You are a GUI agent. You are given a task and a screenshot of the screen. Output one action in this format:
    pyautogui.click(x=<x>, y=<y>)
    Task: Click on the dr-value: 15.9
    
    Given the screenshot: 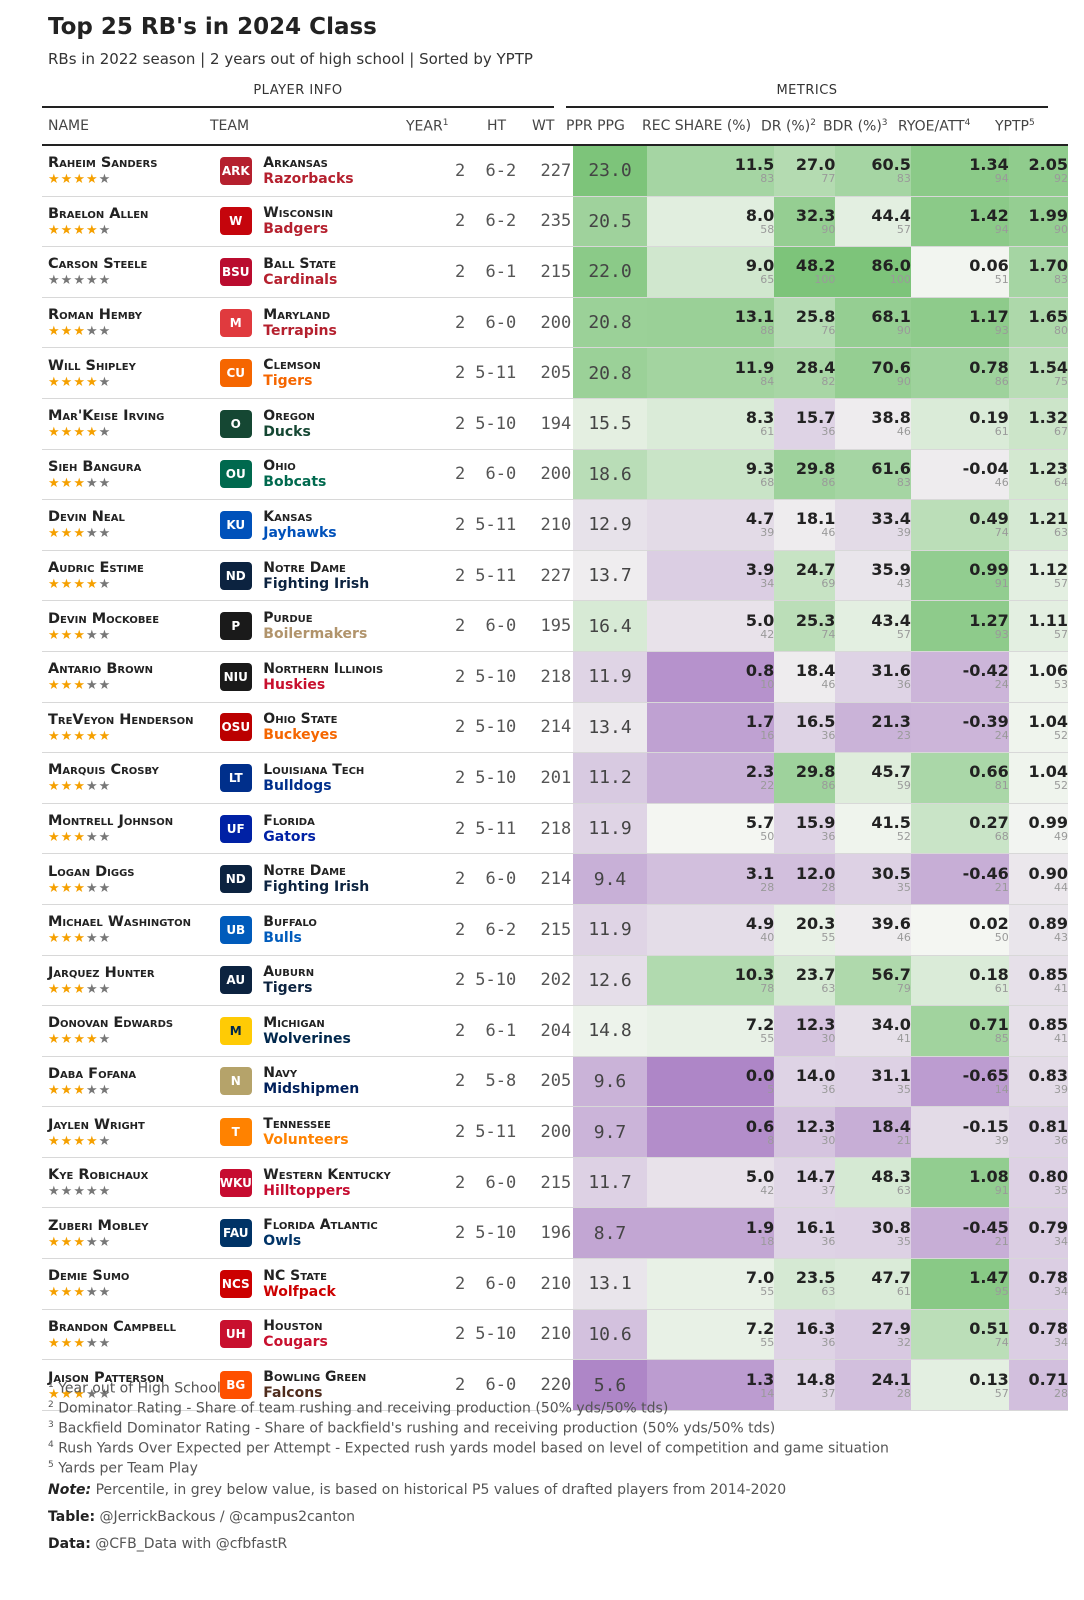 What is the action you would take?
    pyautogui.click(x=815, y=823)
    